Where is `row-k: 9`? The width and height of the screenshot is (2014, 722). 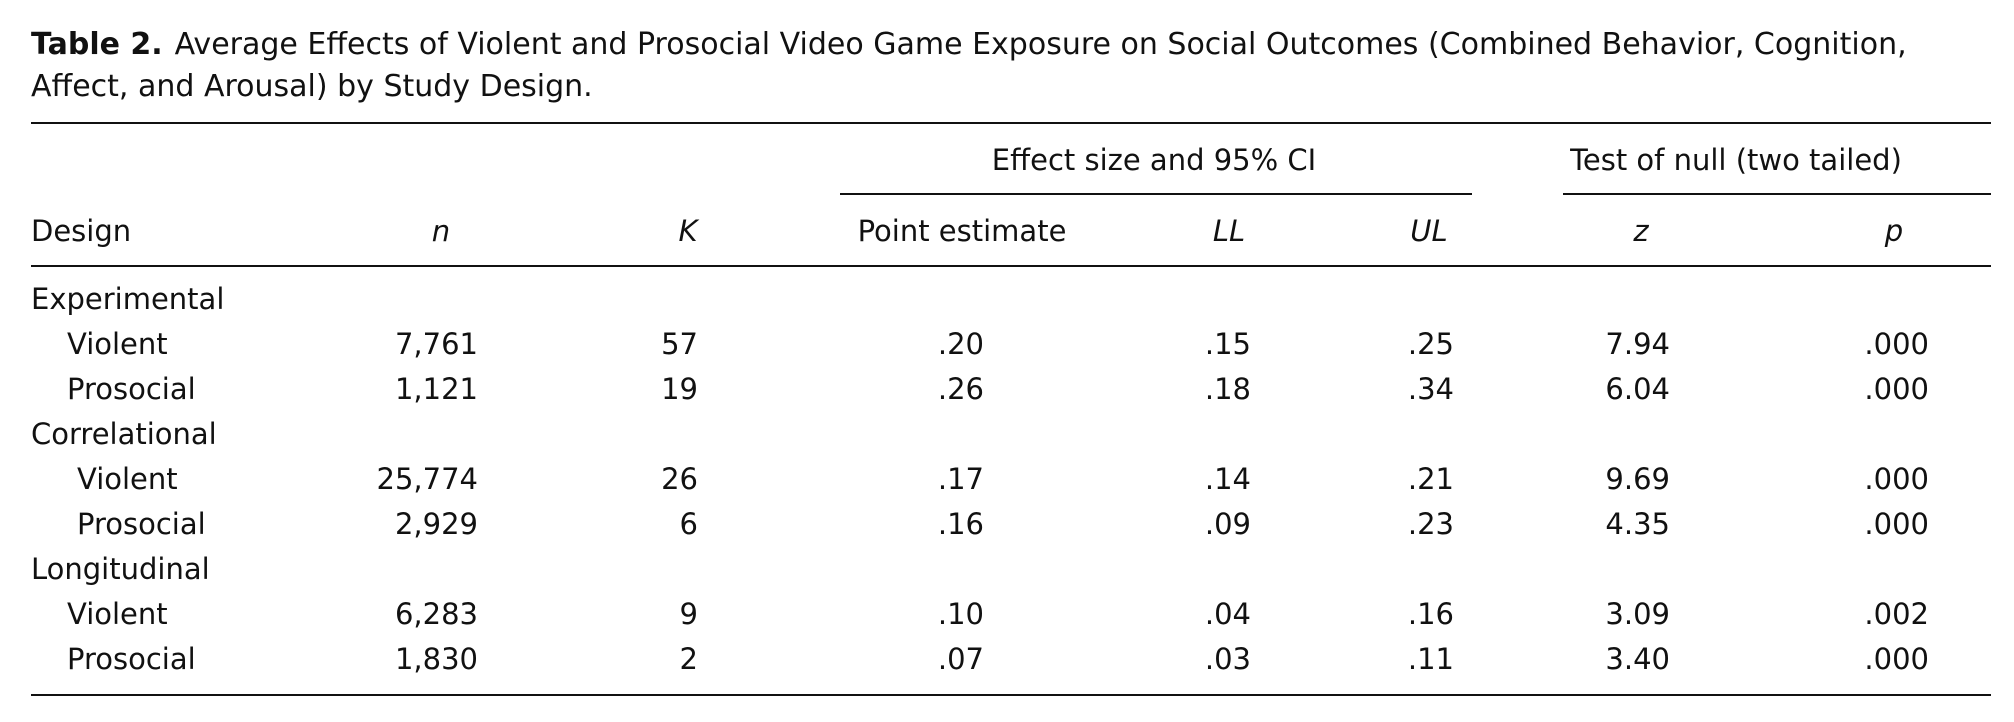 row-k: 9 is located at coordinates (688, 614).